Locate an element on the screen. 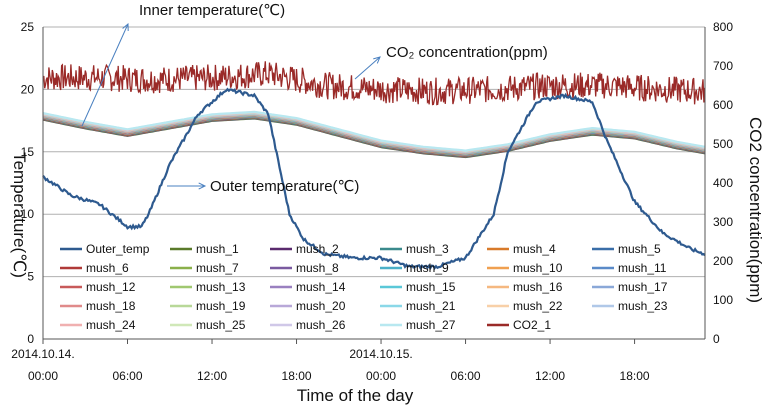  y-tick-label-right: 800 is located at coordinates (723, 27).